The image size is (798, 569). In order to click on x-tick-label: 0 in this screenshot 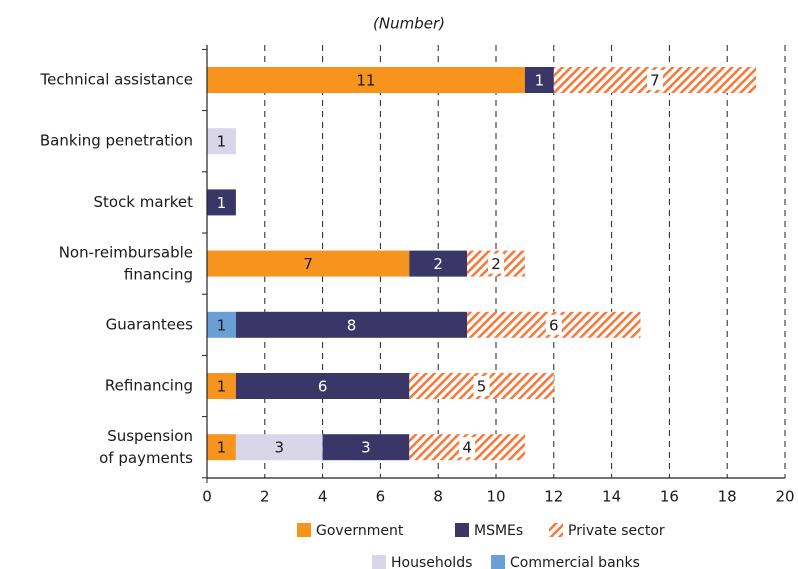, I will do `click(207, 497)`.